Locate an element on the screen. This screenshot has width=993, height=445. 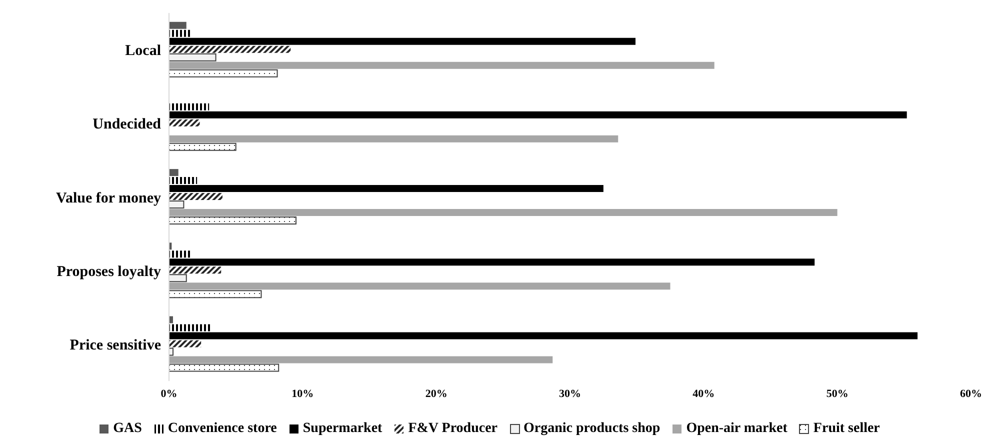
legend-label: F&V Producer is located at coordinates (453, 429).